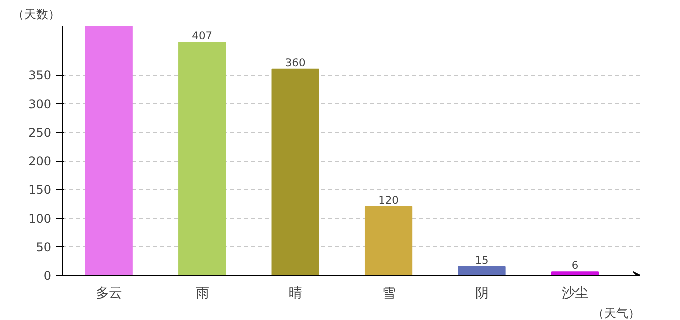  What do you see at coordinates (109, 294) in the screenshot?
I see `x-tick-label: 多云` at bounding box center [109, 294].